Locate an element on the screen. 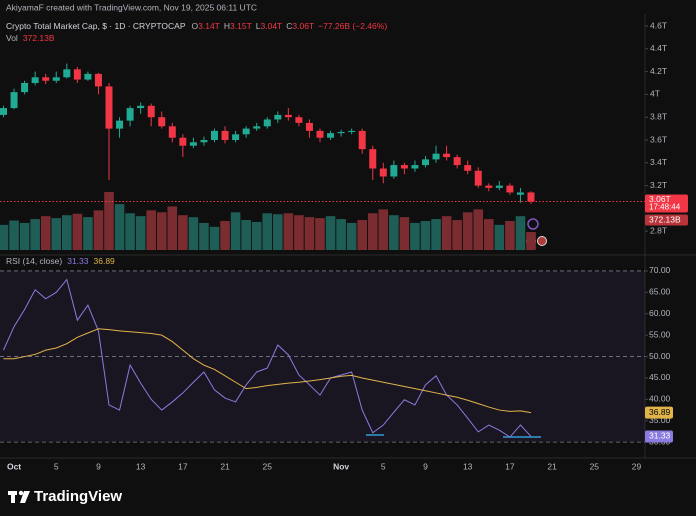 Image resolution: width=696 pixels, height=516 pixels. y-tick-label: 35.00 is located at coordinates (660, 420).